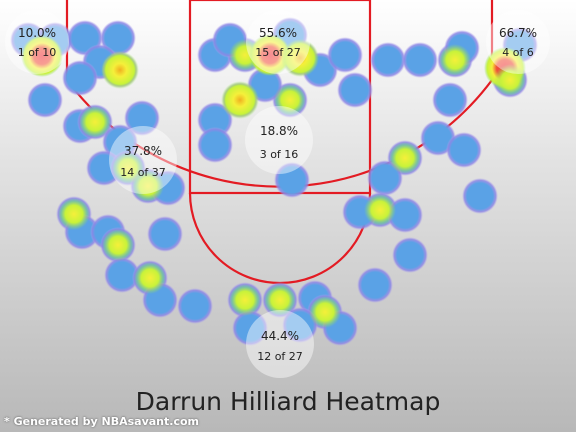 Image resolution: width=576 pixels, height=432 pixels. What do you see at coordinates (278, 33) in the screenshot?
I see `zone-pct: 55.6%` at bounding box center [278, 33].